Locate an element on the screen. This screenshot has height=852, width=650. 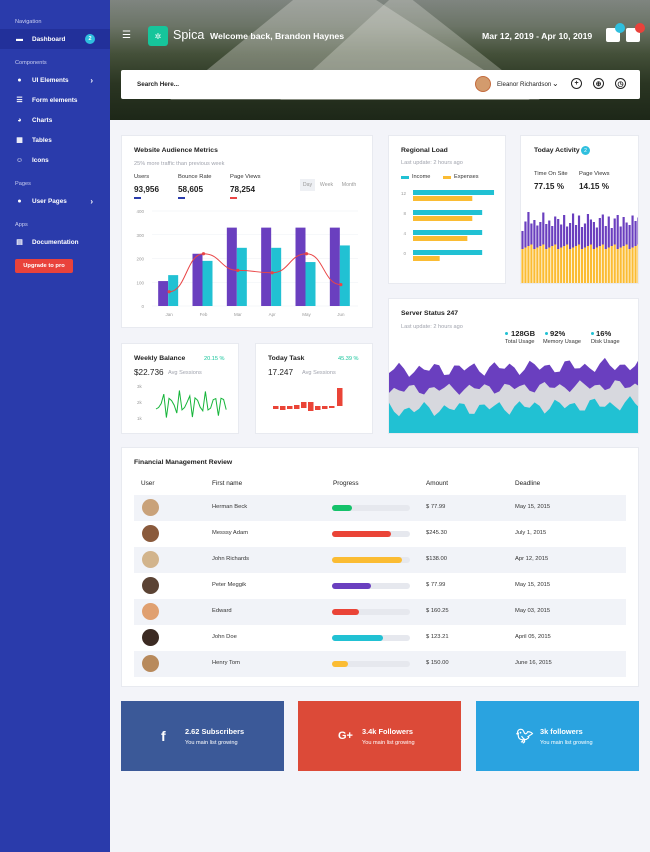
legend-income: Income is located at coordinates (421, 177).